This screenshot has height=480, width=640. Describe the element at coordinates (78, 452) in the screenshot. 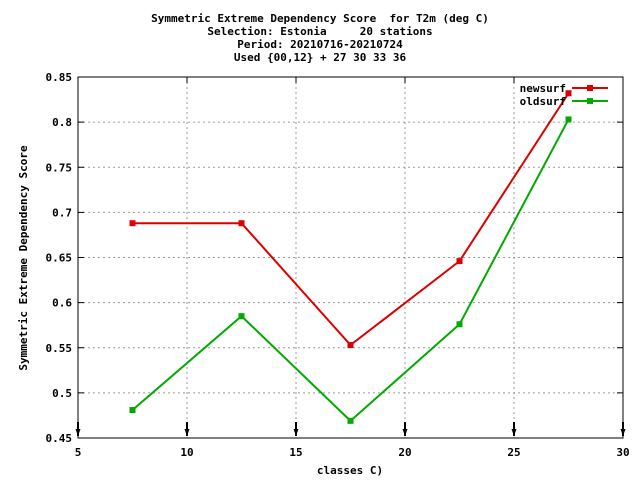

I see `x-tick-label: 5` at that location.